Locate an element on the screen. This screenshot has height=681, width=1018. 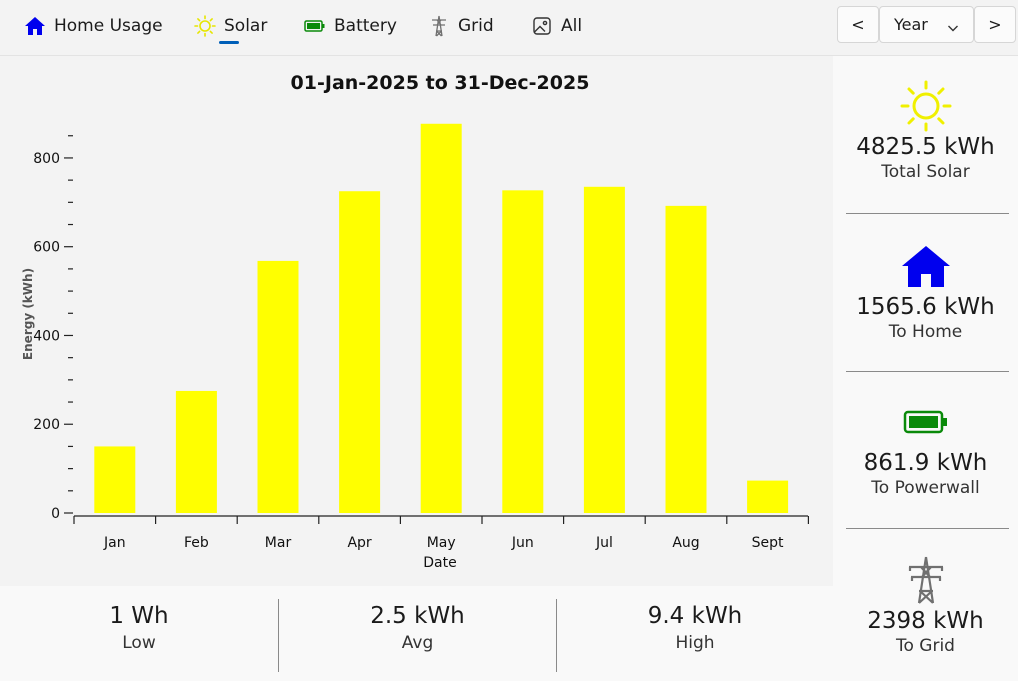
bar-may is located at coordinates (441, 318).